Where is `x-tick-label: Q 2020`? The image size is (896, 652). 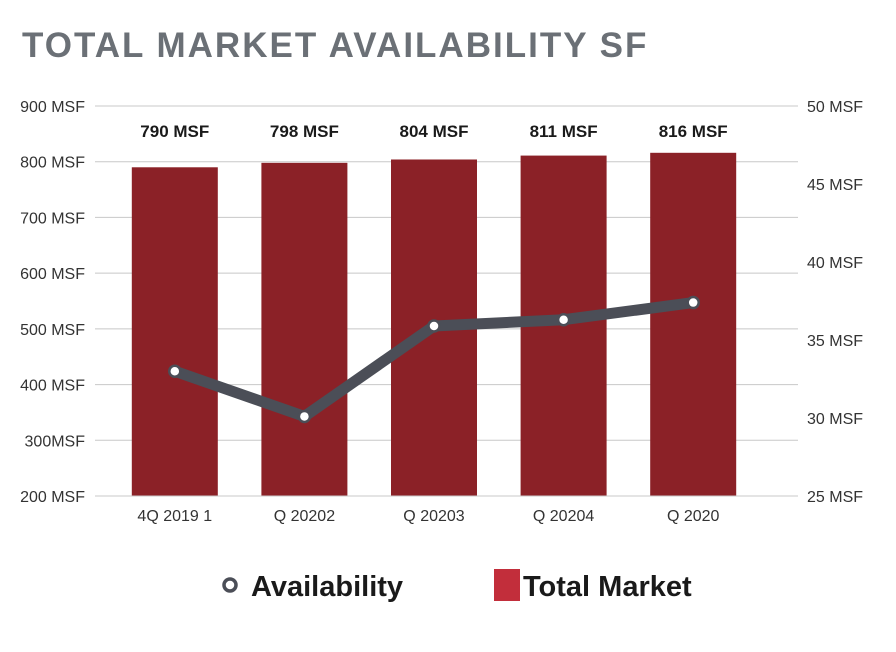
x-tick-label: Q 2020 is located at coordinates (693, 516).